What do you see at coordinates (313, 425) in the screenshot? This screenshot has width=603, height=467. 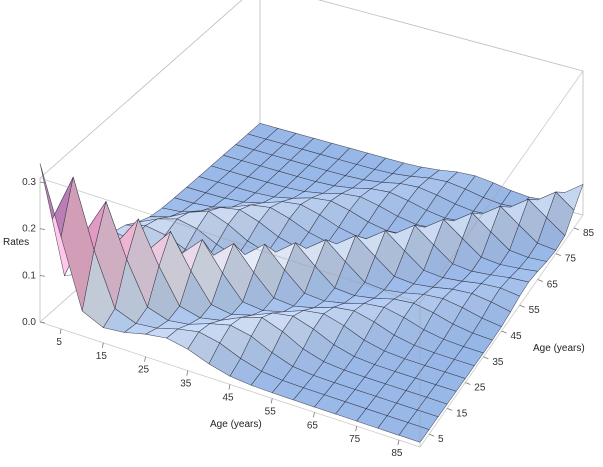 I see `x-tick-label: 65` at bounding box center [313, 425].